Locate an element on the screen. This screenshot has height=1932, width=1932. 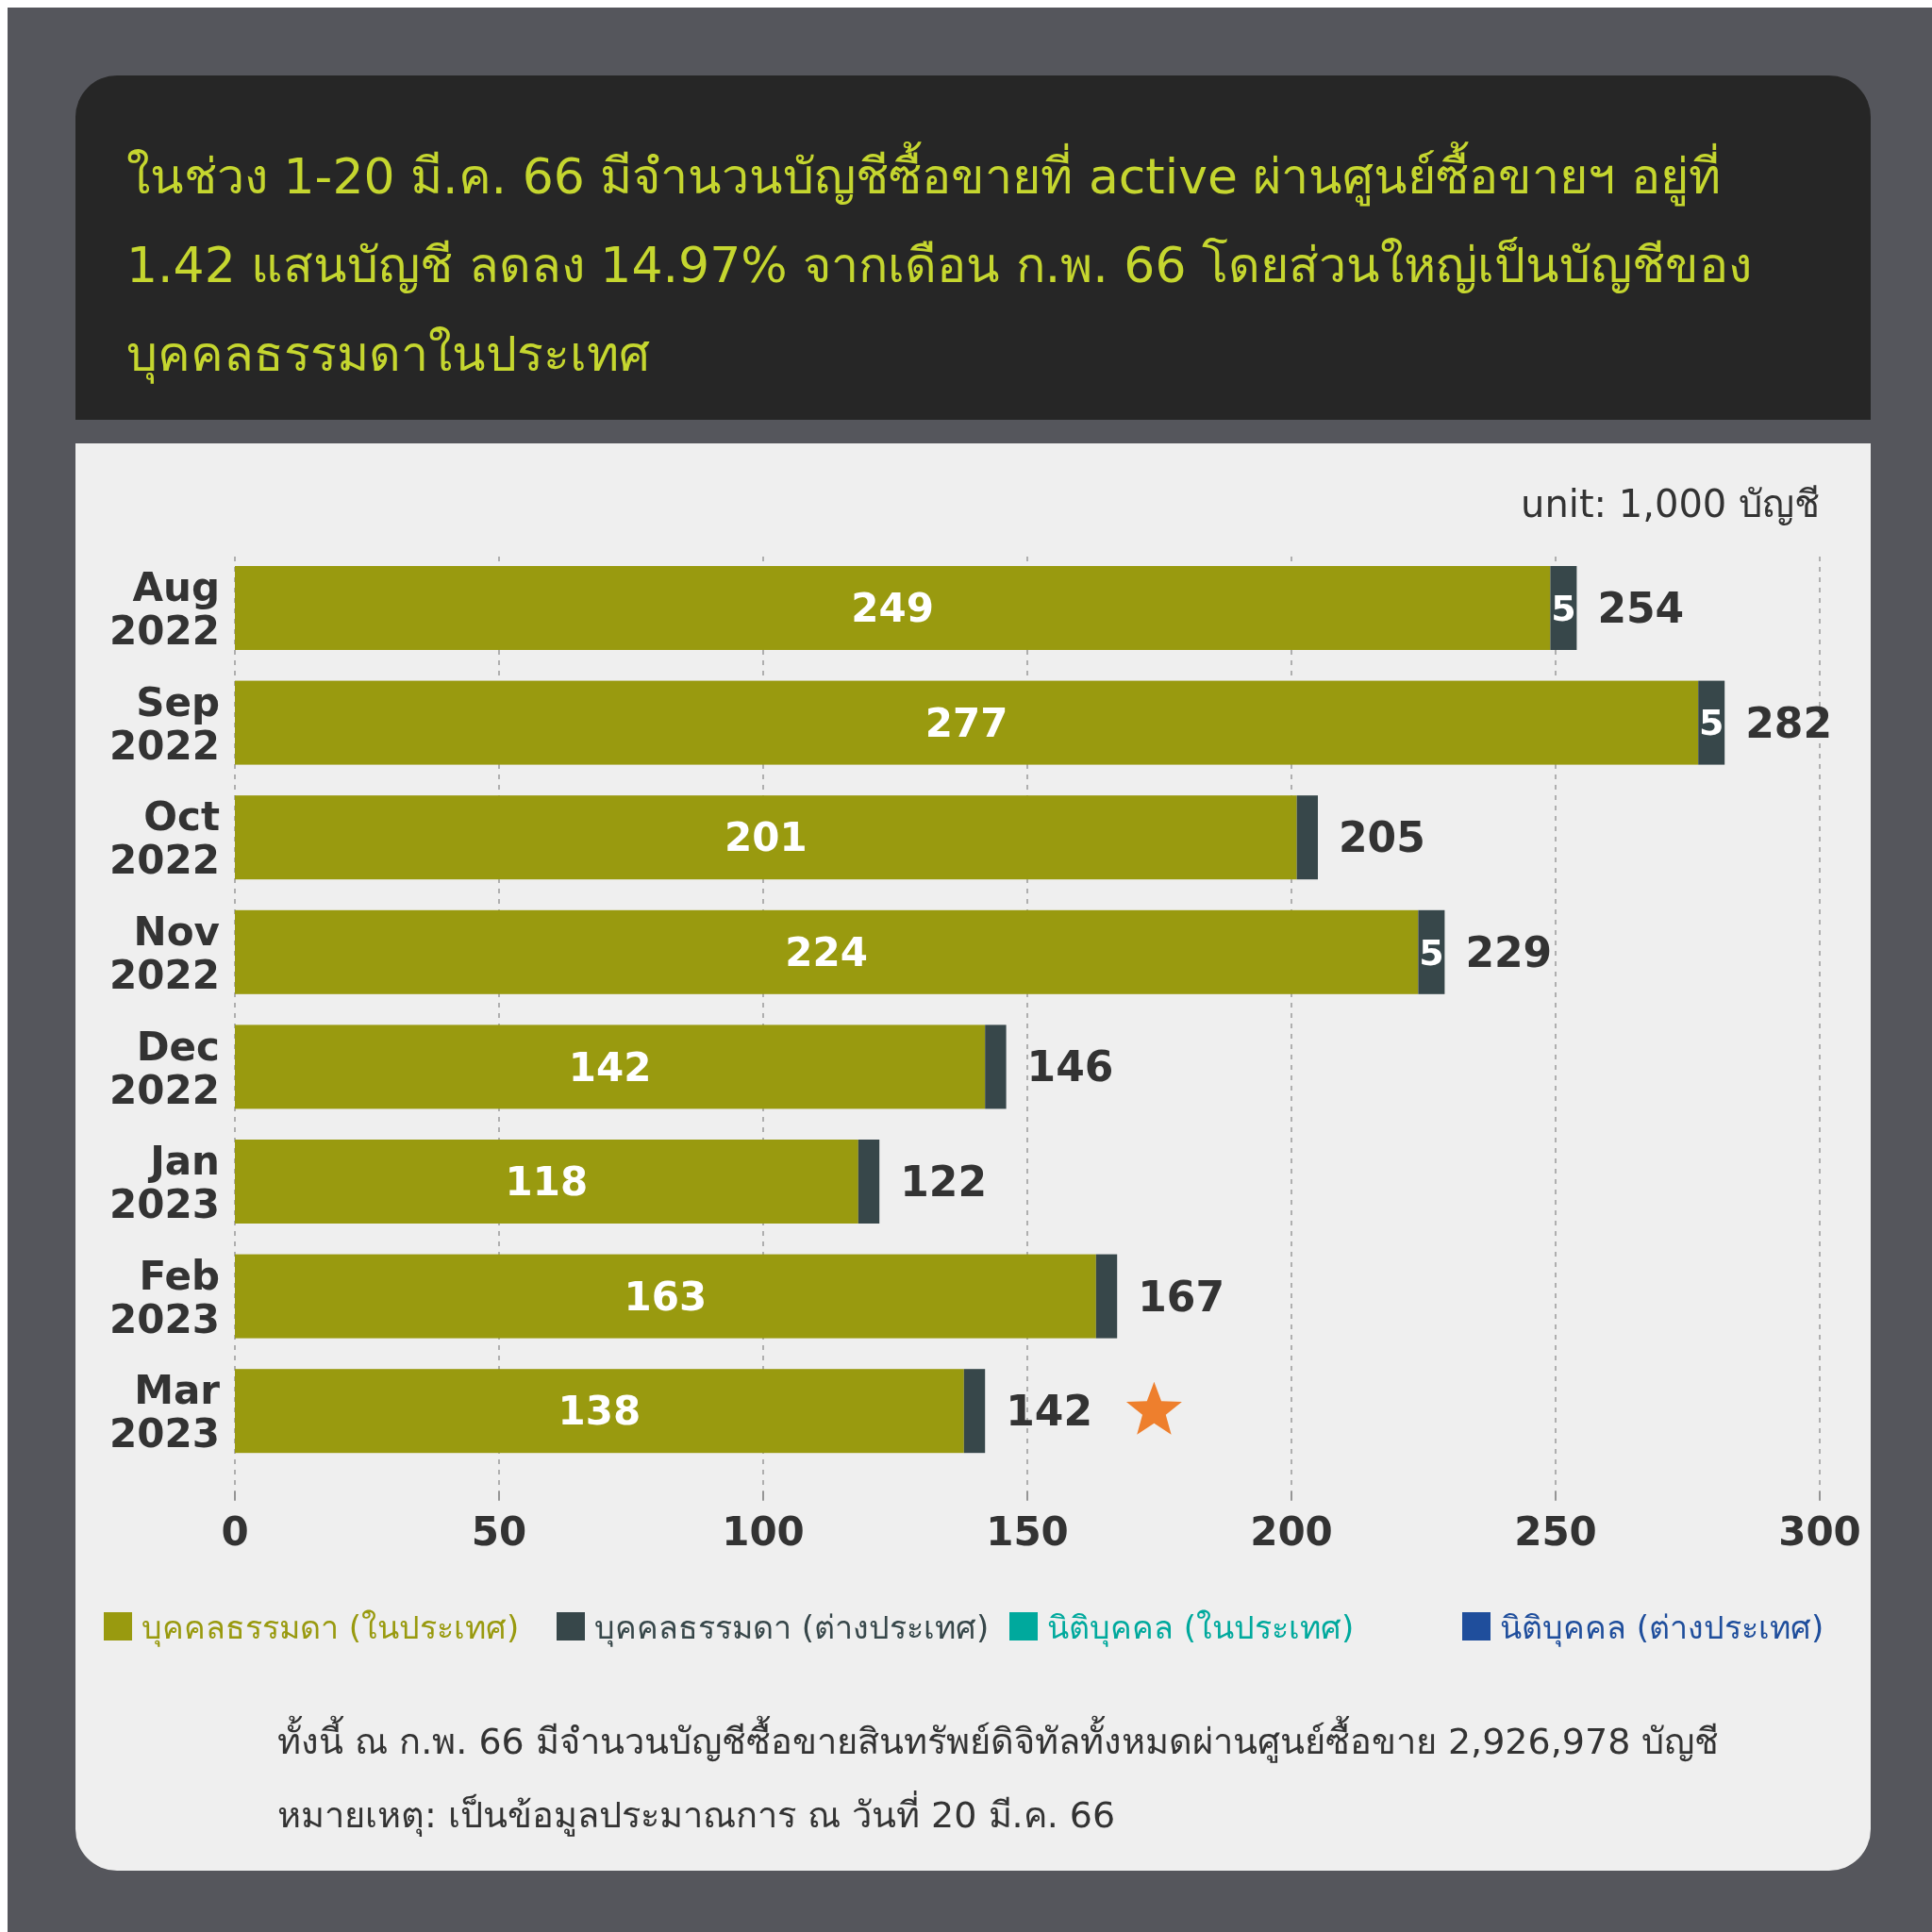
data-label: 277 is located at coordinates (966, 723).